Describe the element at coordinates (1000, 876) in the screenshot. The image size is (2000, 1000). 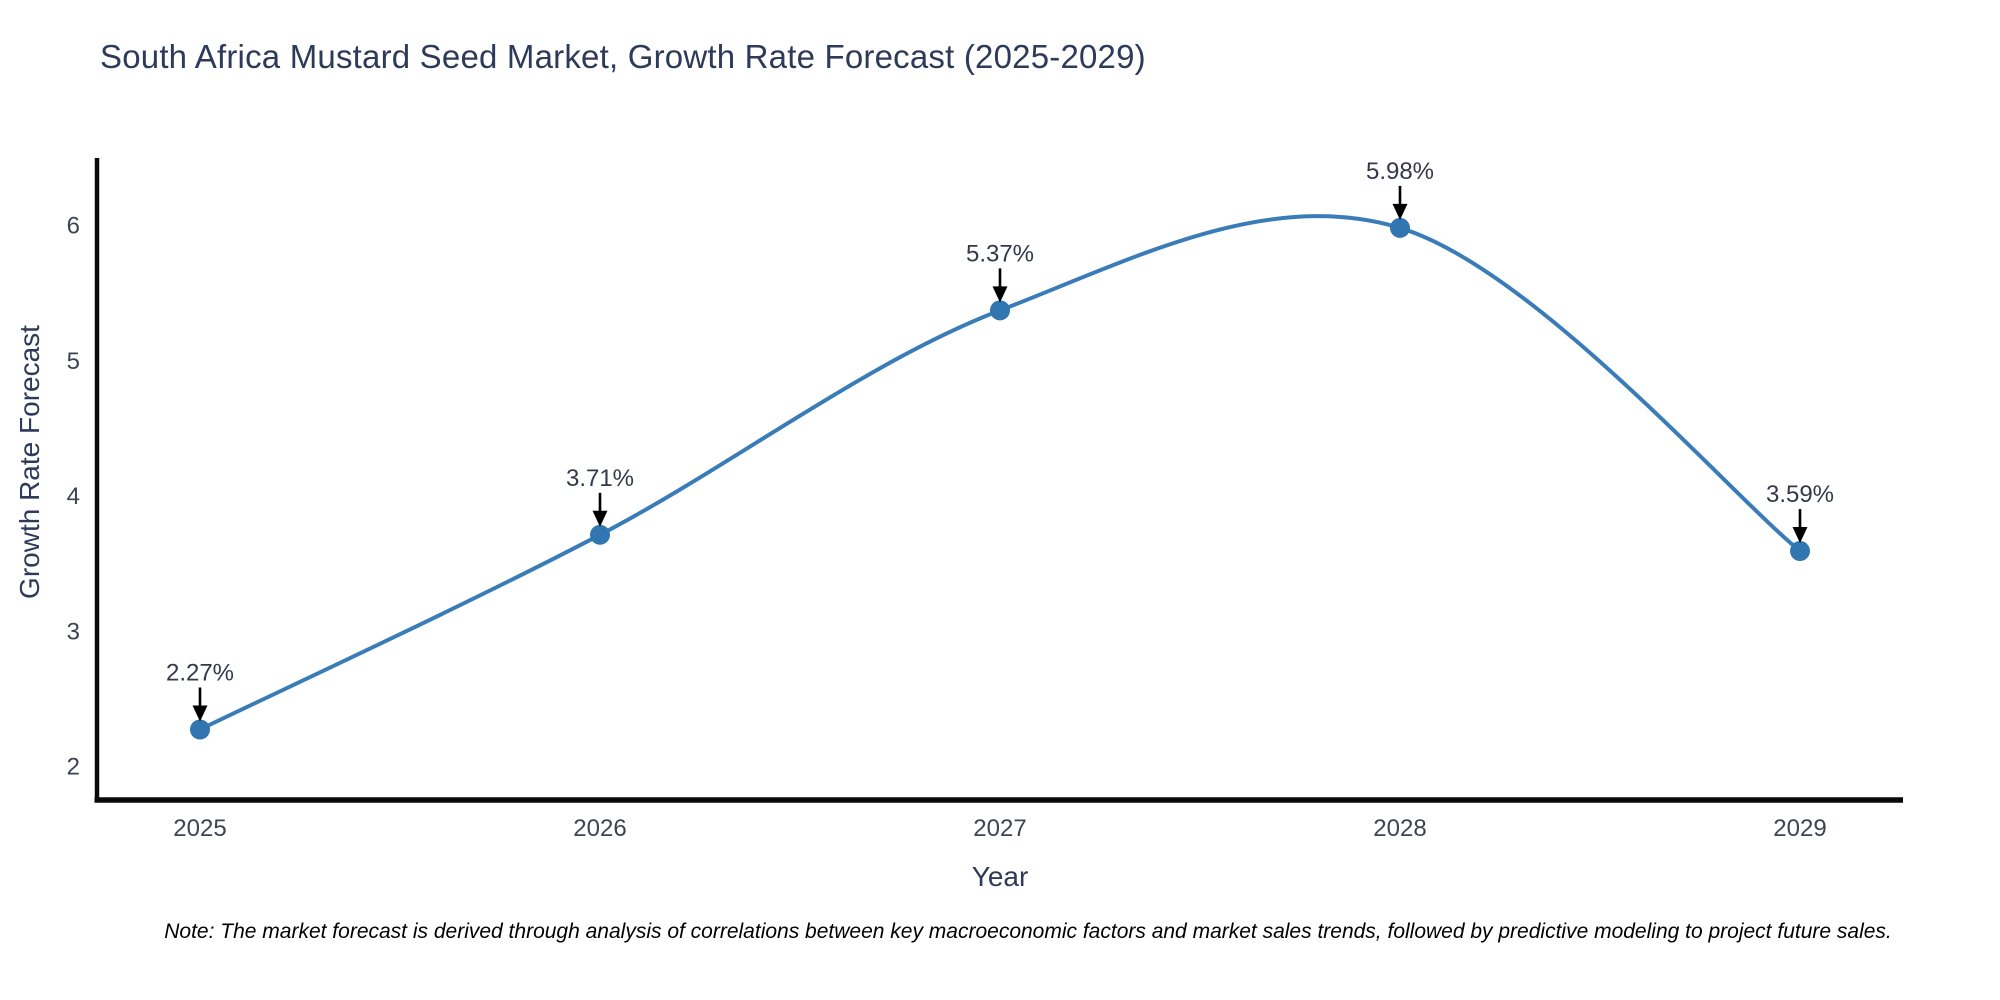
I see `x-axis-title: Year` at that location.